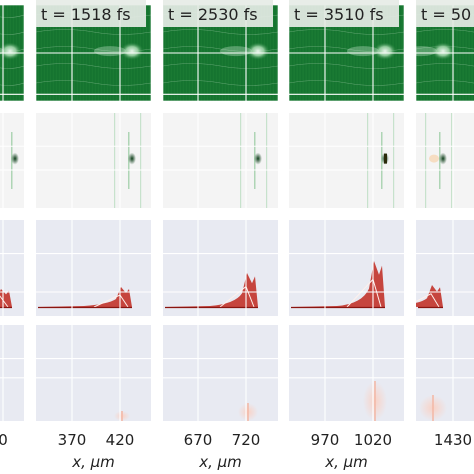 This screenshot has width=474, height=474. I want to click on time-label-text: t = 50, so click(446, 14).